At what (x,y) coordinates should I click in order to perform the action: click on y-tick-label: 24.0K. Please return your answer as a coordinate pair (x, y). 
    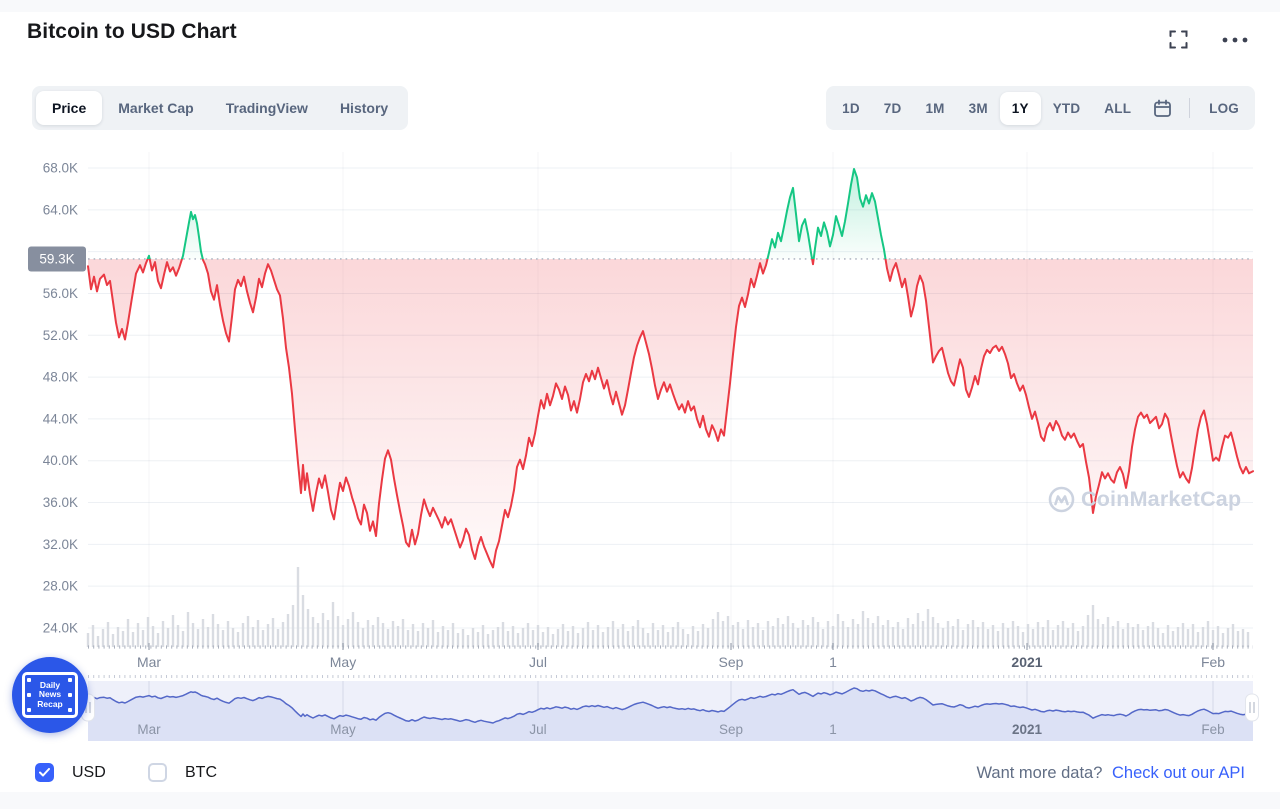
    Looking at the image, I should click on (60, 628).